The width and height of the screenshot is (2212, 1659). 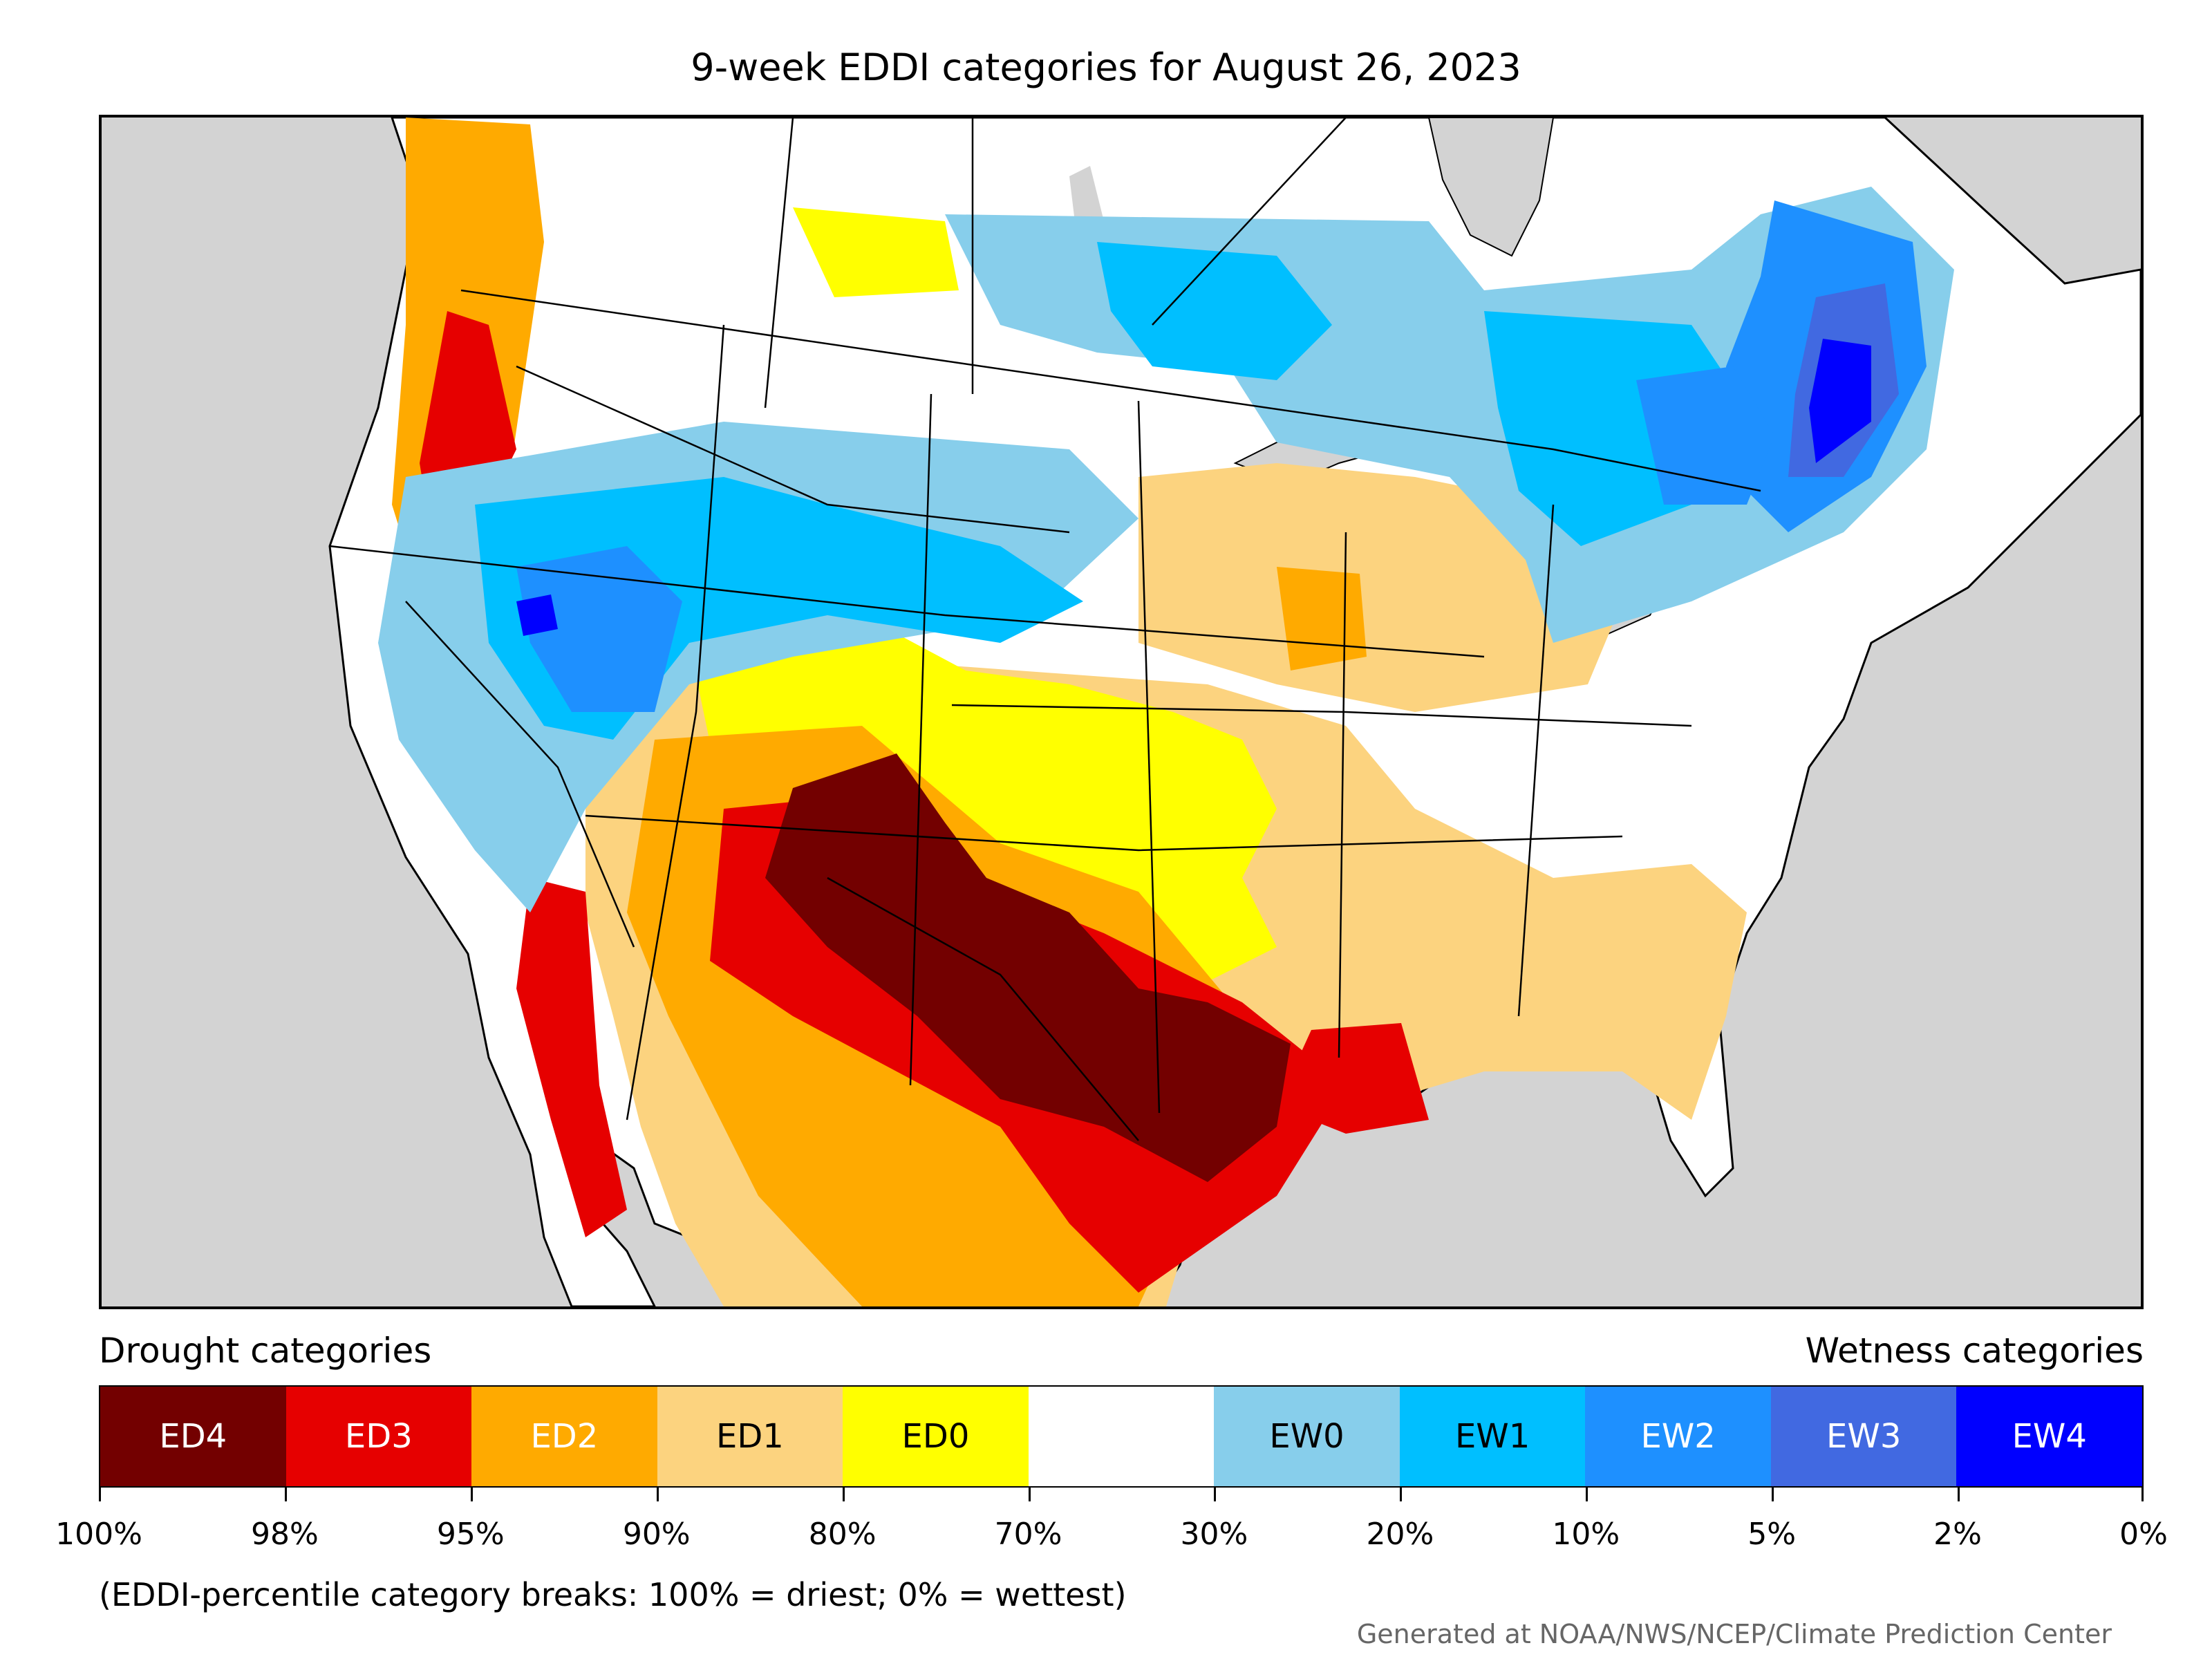 I want to click on category-label: ED2, so click(x=564, y=1436).